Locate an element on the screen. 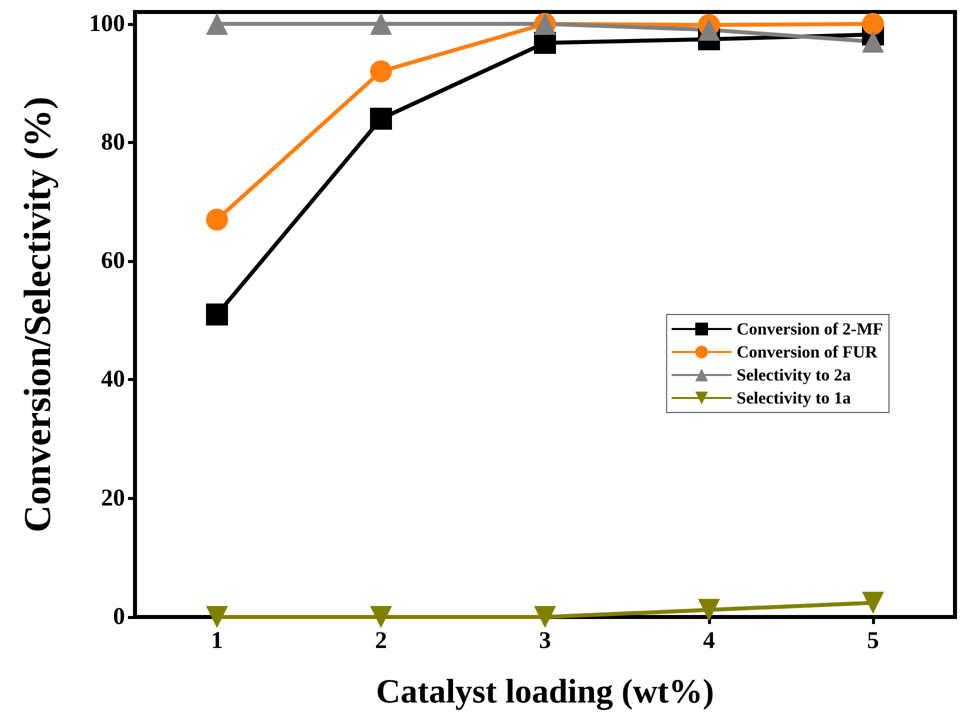  y-tick-label: 60 is located at coordinates (113, 261).